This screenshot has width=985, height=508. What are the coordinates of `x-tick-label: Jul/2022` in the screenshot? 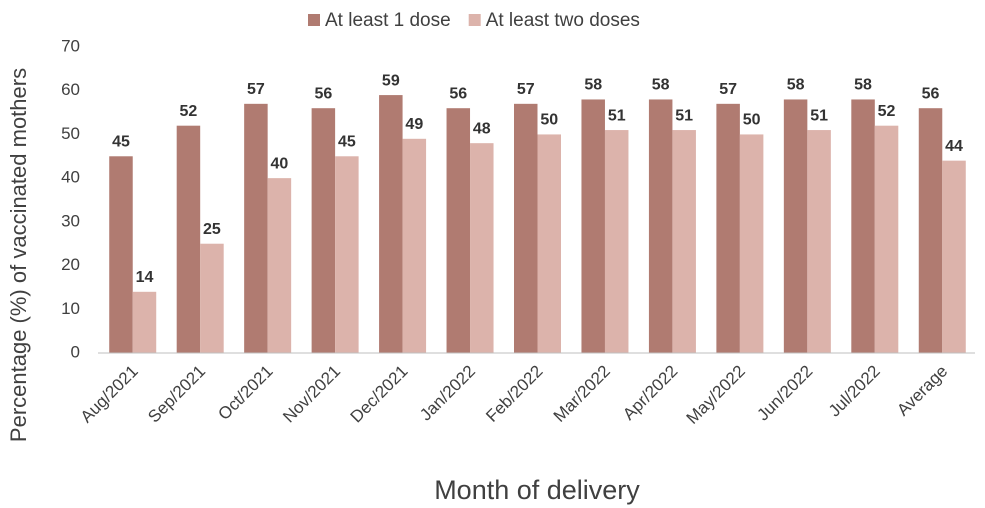 It's located at (854, 391).